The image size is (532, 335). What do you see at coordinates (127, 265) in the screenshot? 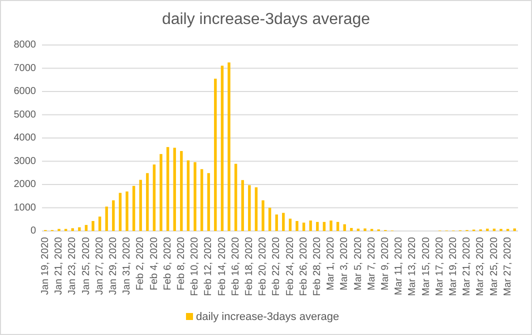
I see `x-tick-label: Jan 31, 2020` at bounding box center [127, 265].